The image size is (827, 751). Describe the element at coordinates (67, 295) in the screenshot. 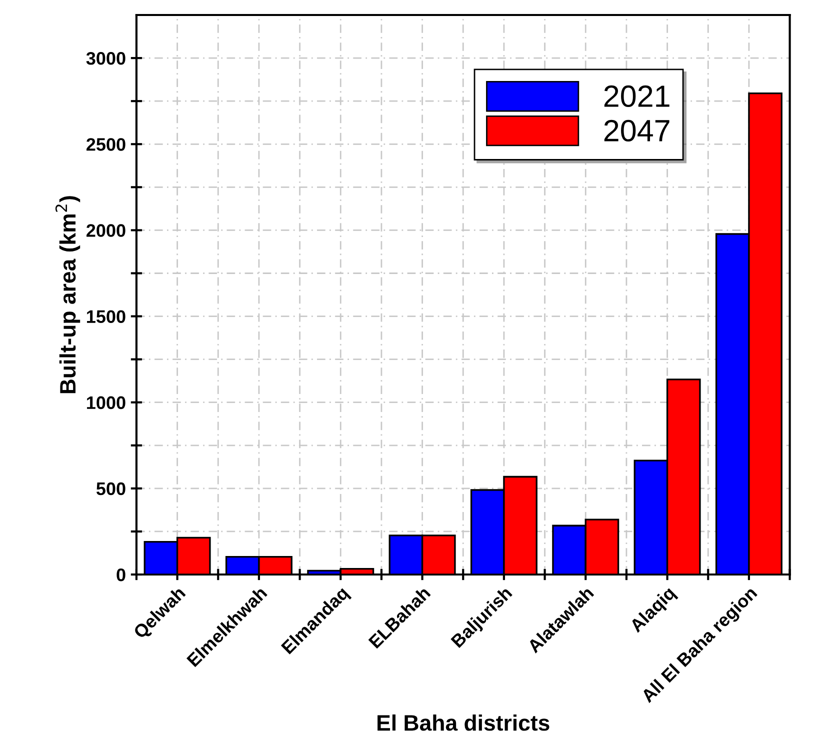

I see `y-axis-title: Built-up area (km$^{2}$)` at that location.